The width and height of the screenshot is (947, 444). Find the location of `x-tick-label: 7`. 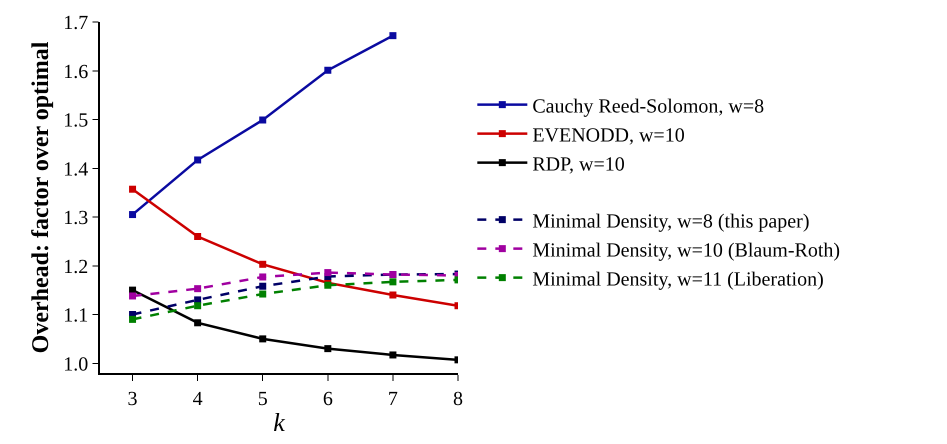

x-tick-label: 7 is located at coordinates (393, 399).